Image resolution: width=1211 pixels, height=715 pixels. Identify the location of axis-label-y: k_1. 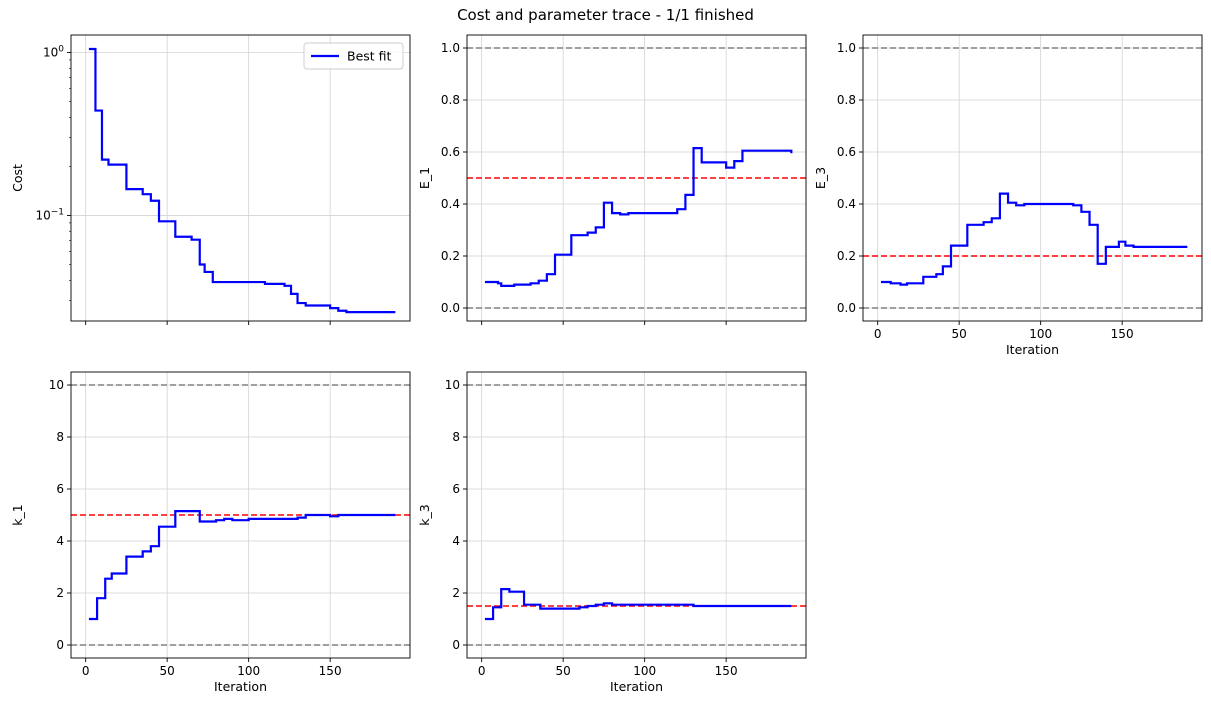
(17, 514).